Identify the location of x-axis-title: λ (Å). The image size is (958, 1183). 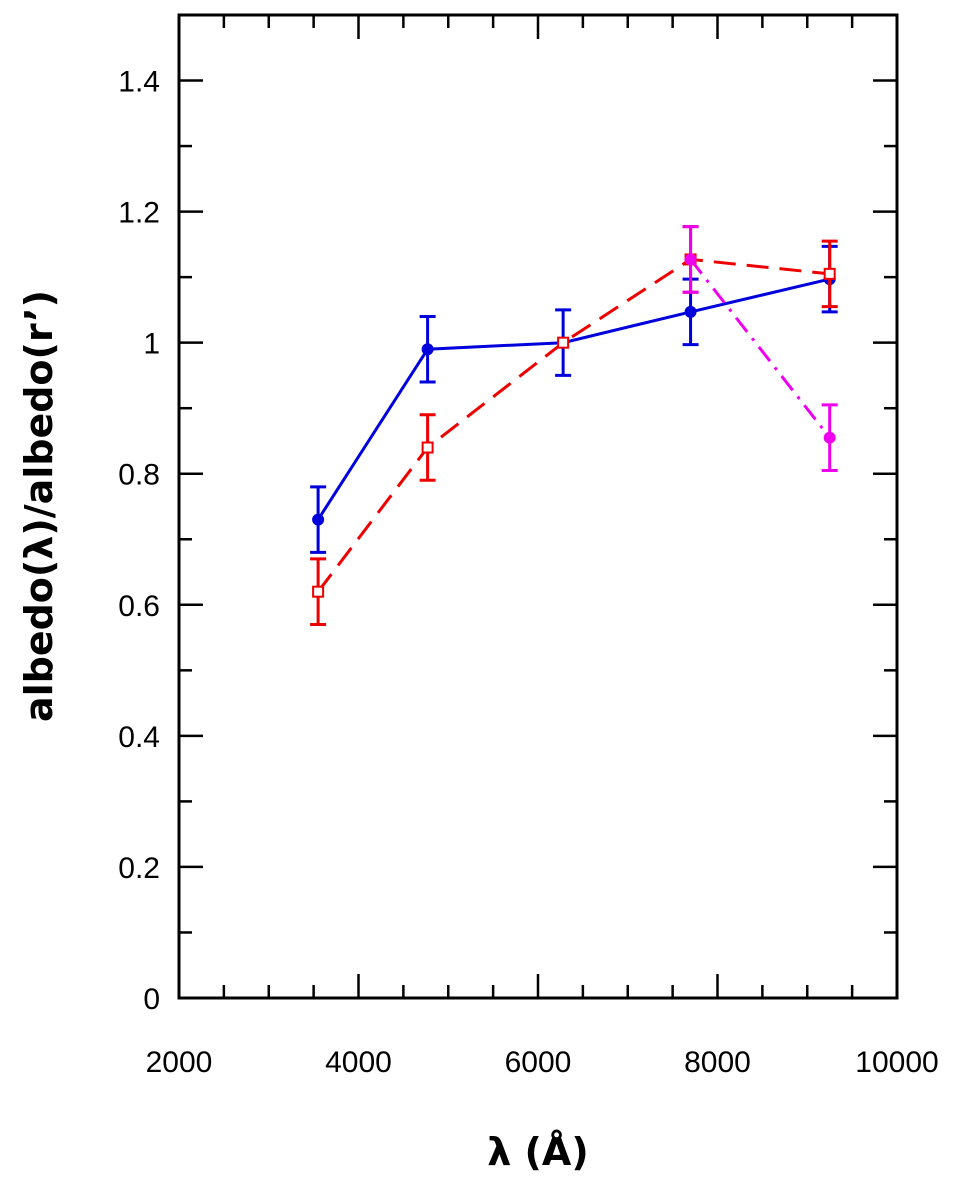
(537, 1152).